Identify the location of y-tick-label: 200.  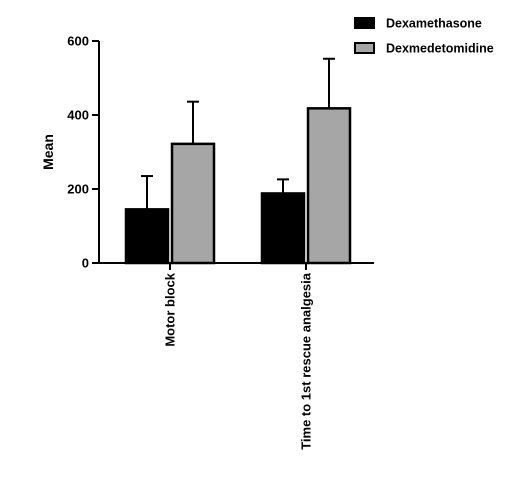
(78, 189).